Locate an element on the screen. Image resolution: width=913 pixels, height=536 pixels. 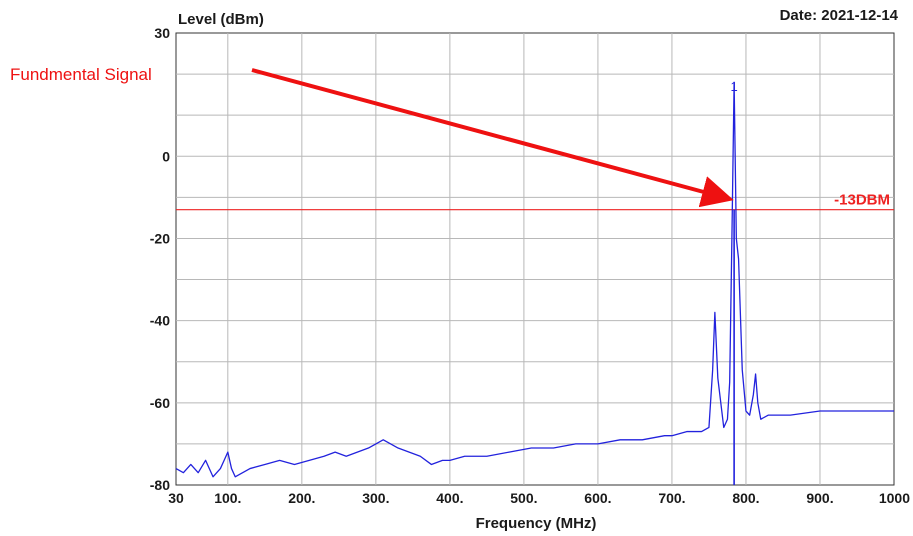
x-tick-label: 400. is located at coordinates (449, 498).